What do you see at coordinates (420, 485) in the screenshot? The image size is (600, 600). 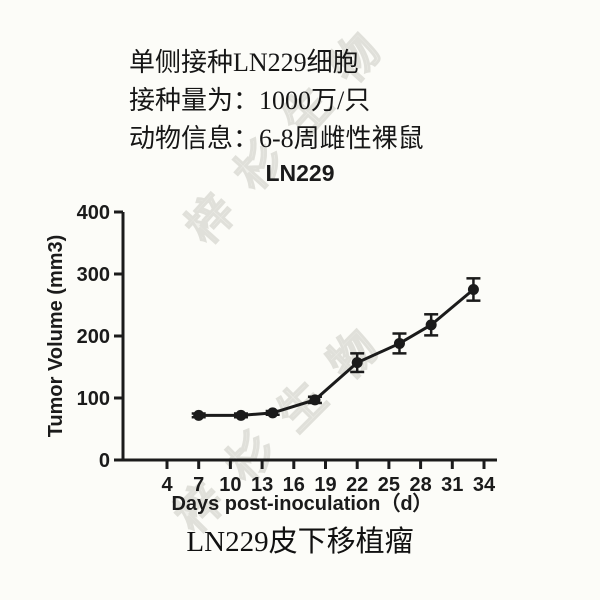 I see `x-tick-label: 28` at bounding box center [420, 485].